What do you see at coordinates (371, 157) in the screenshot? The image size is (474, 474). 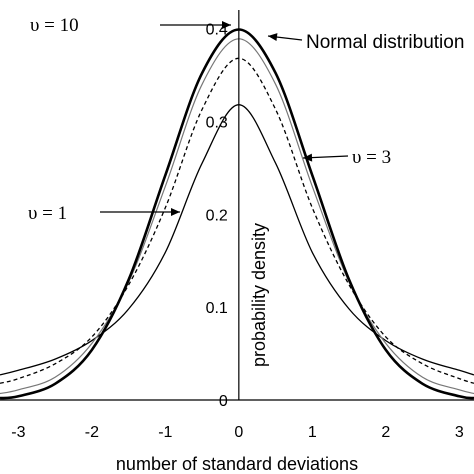 I see `annotation-v3-label: υ = 3` at bounding box center [371, 157].